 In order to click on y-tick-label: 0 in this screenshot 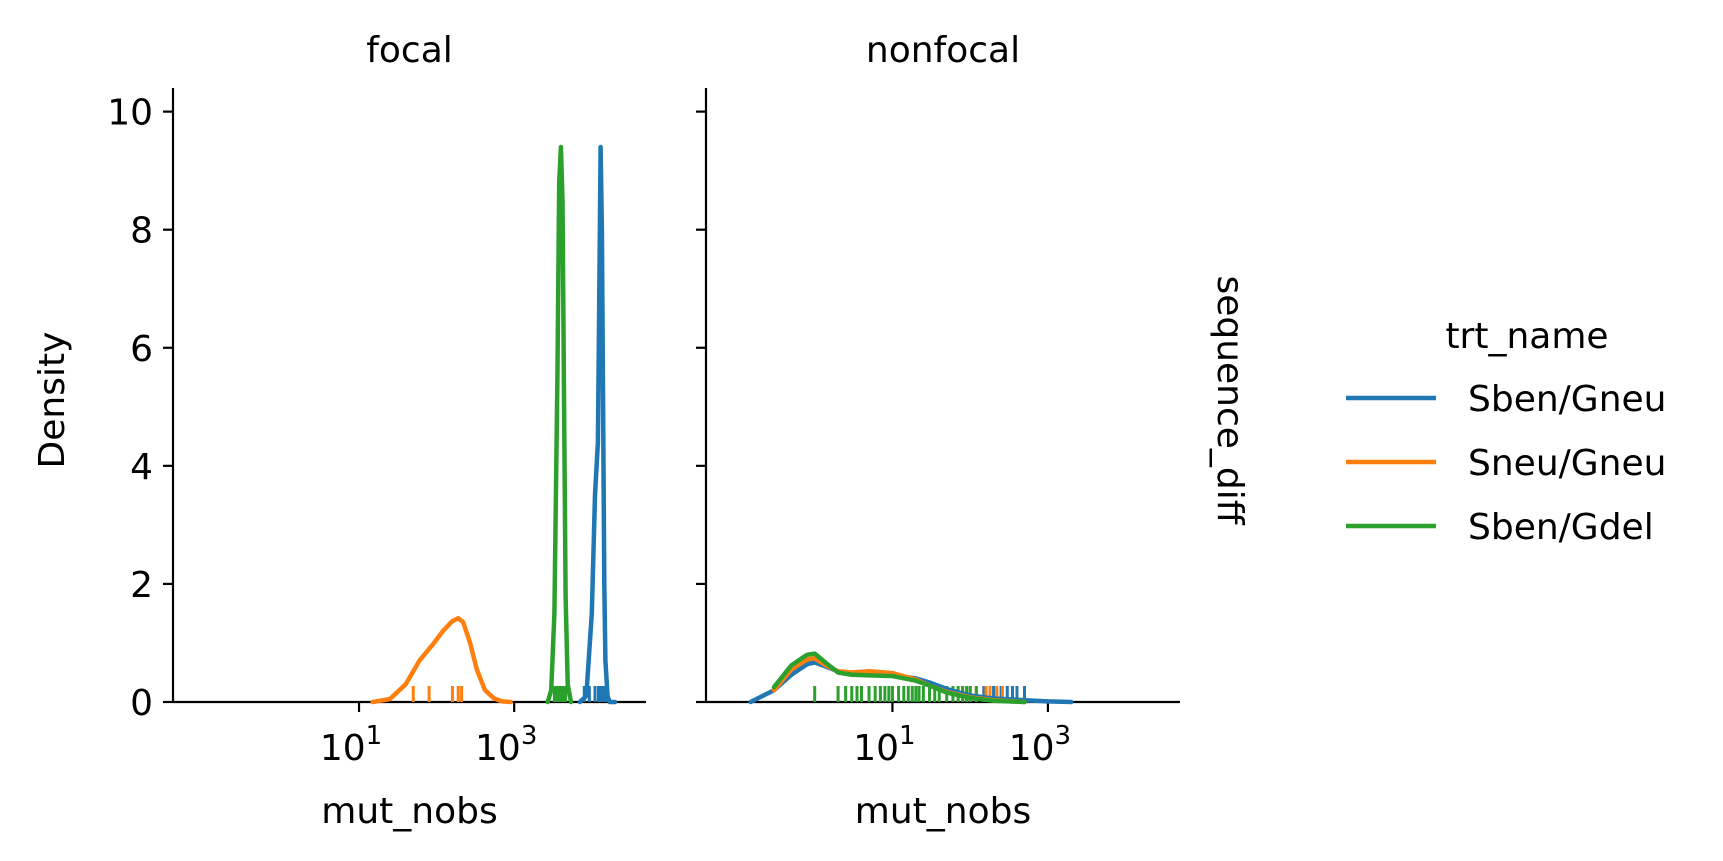, I will do `click(141, 703)`.